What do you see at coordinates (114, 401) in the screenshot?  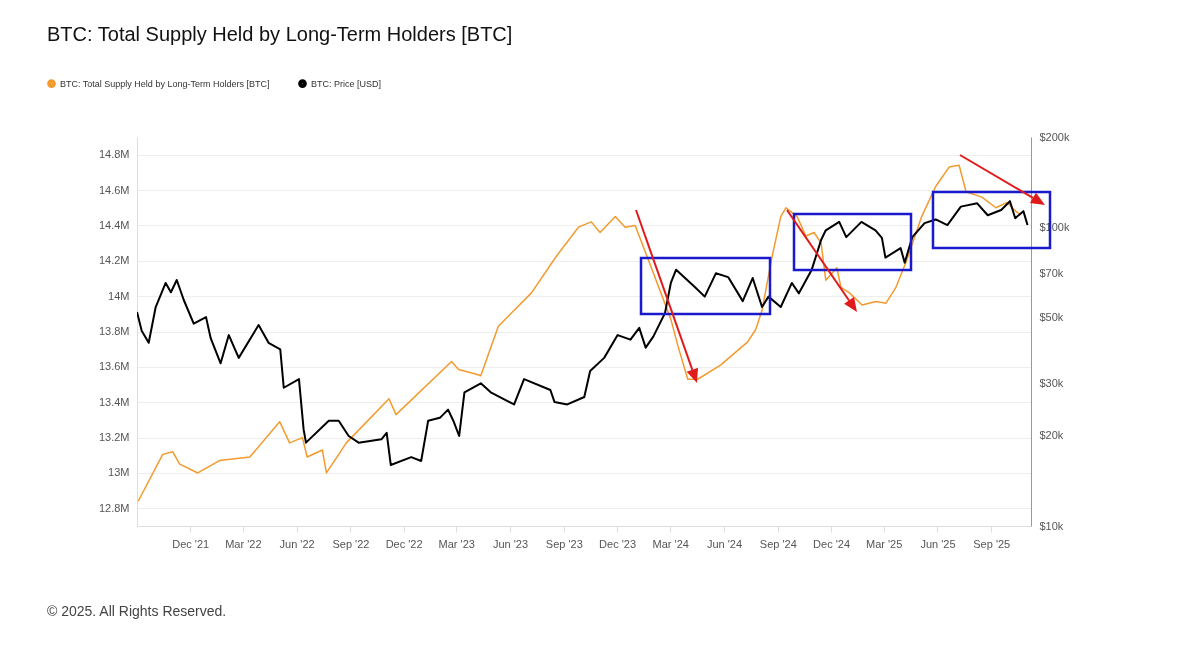 I see `y-tick-label: 13.4M` at bounding box center [114, 401].